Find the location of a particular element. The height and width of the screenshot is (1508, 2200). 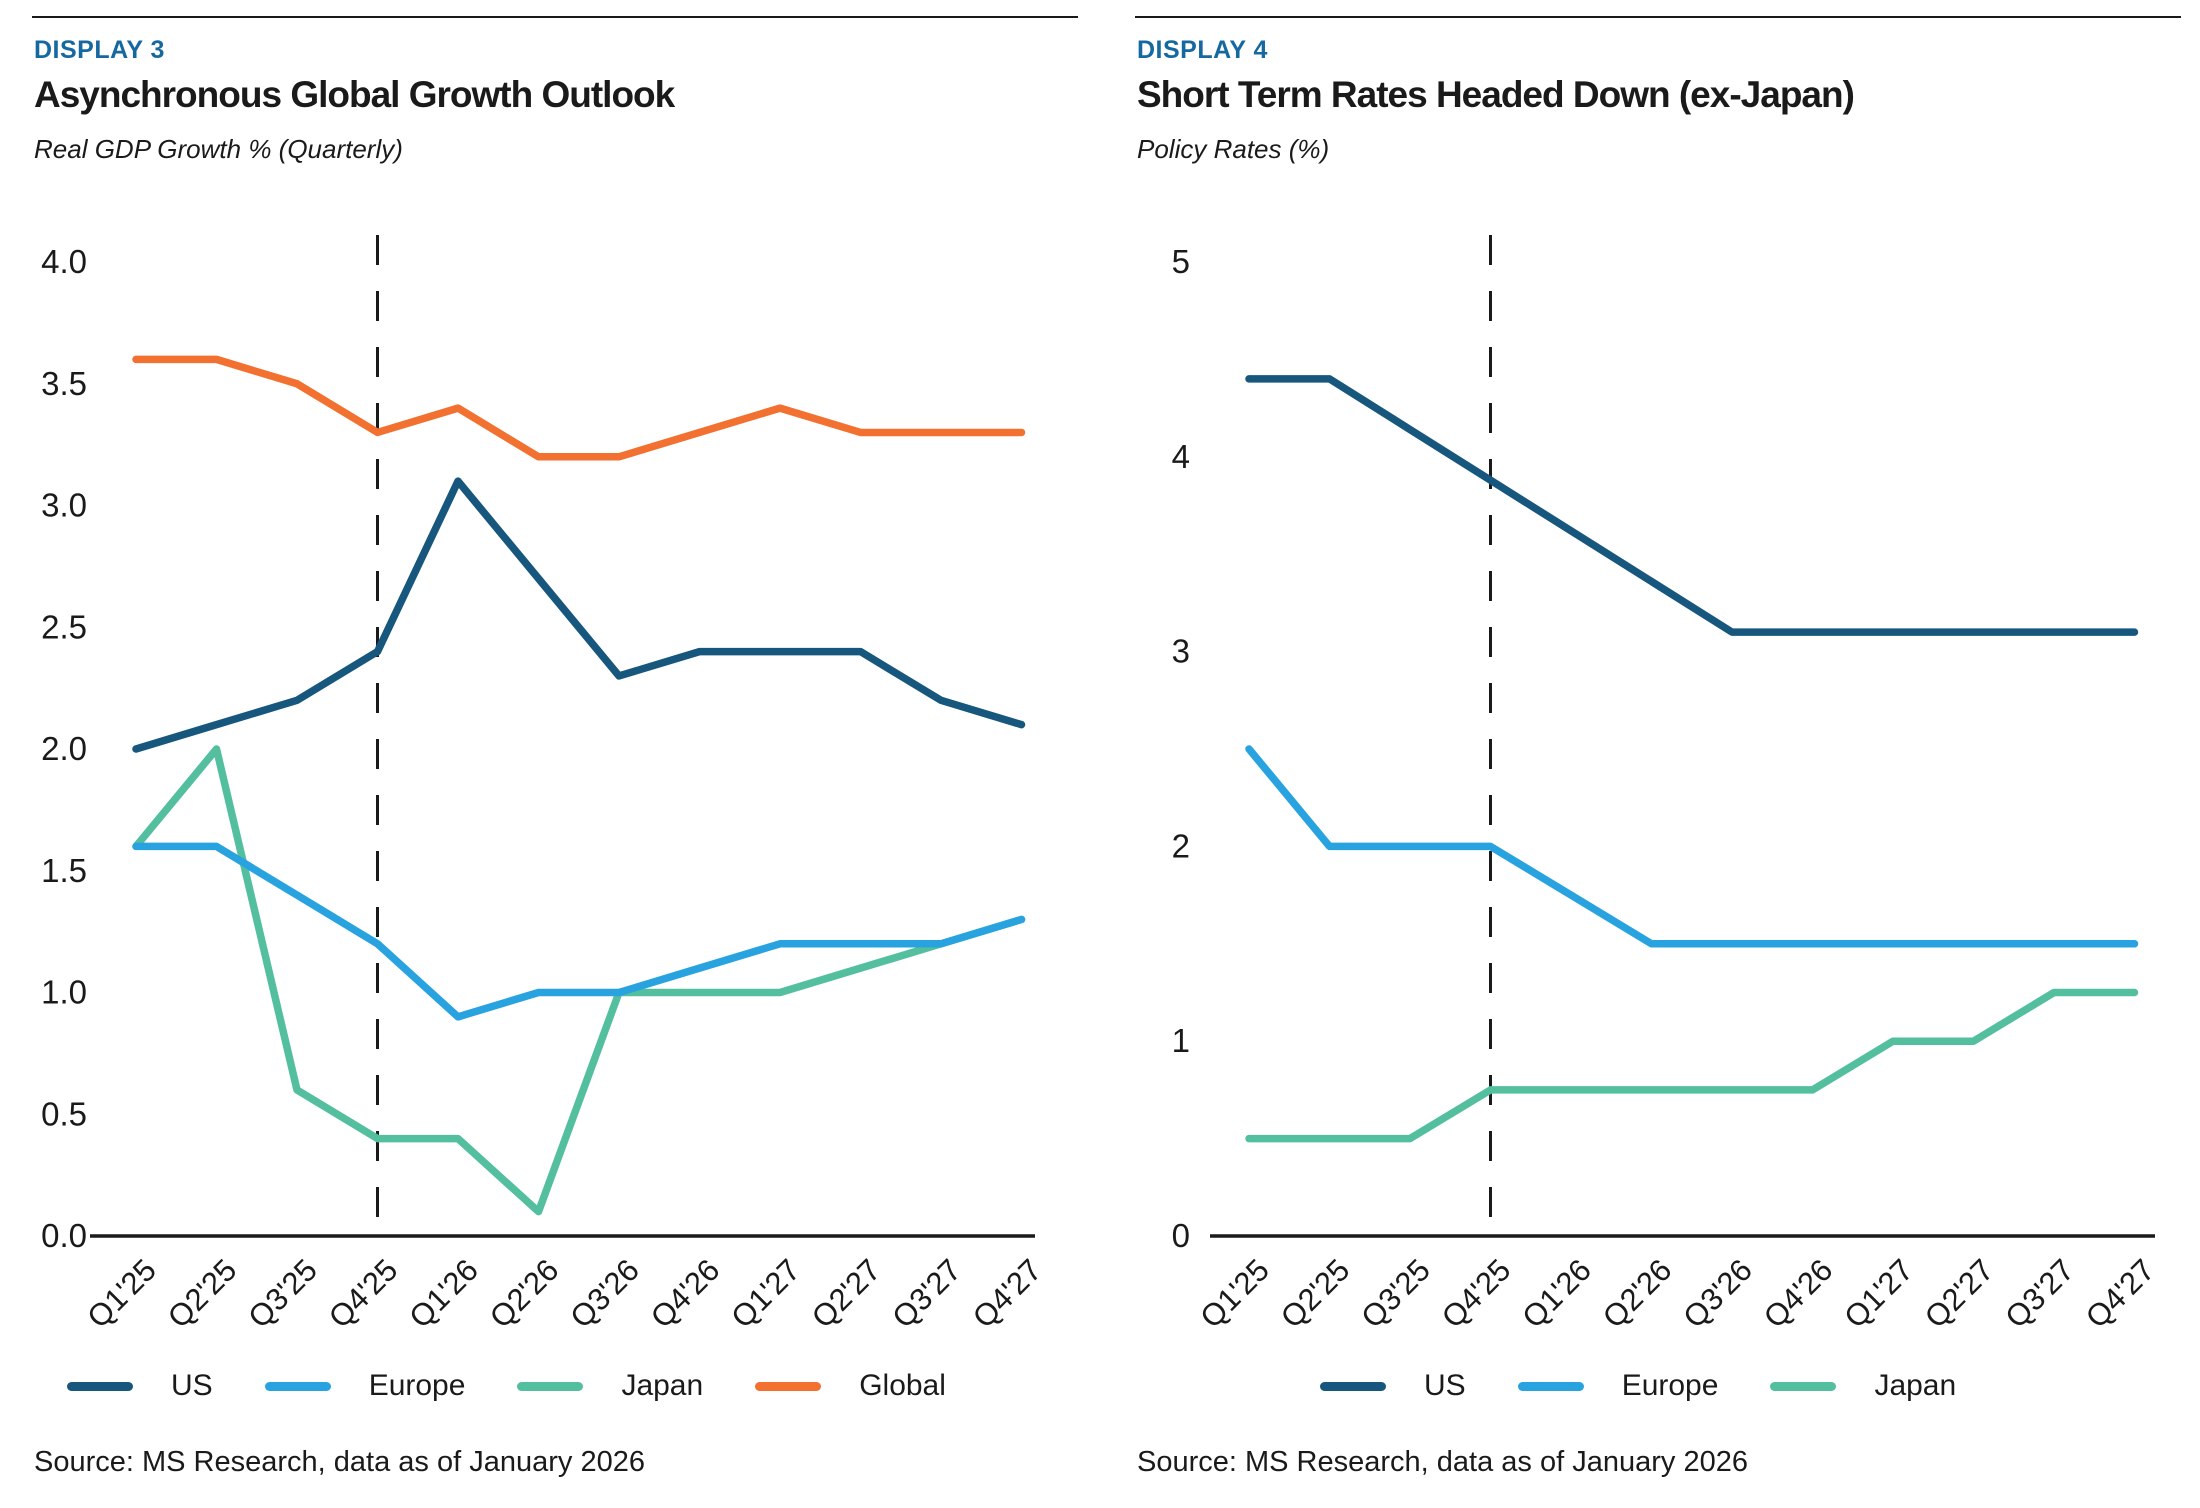

chart-title: Asynchronous Global Growth Outlook is located at coordinates (354, 94).